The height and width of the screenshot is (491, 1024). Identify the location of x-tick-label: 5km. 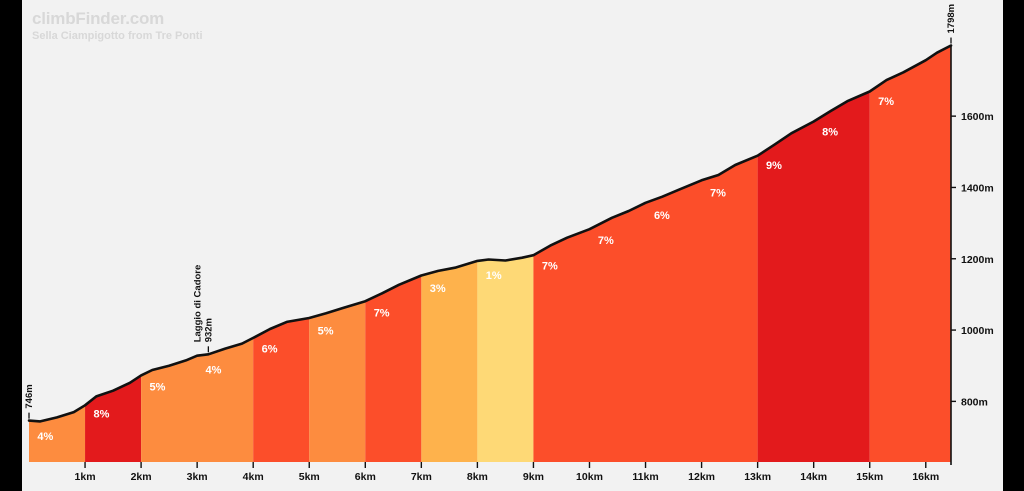
(309, 477).